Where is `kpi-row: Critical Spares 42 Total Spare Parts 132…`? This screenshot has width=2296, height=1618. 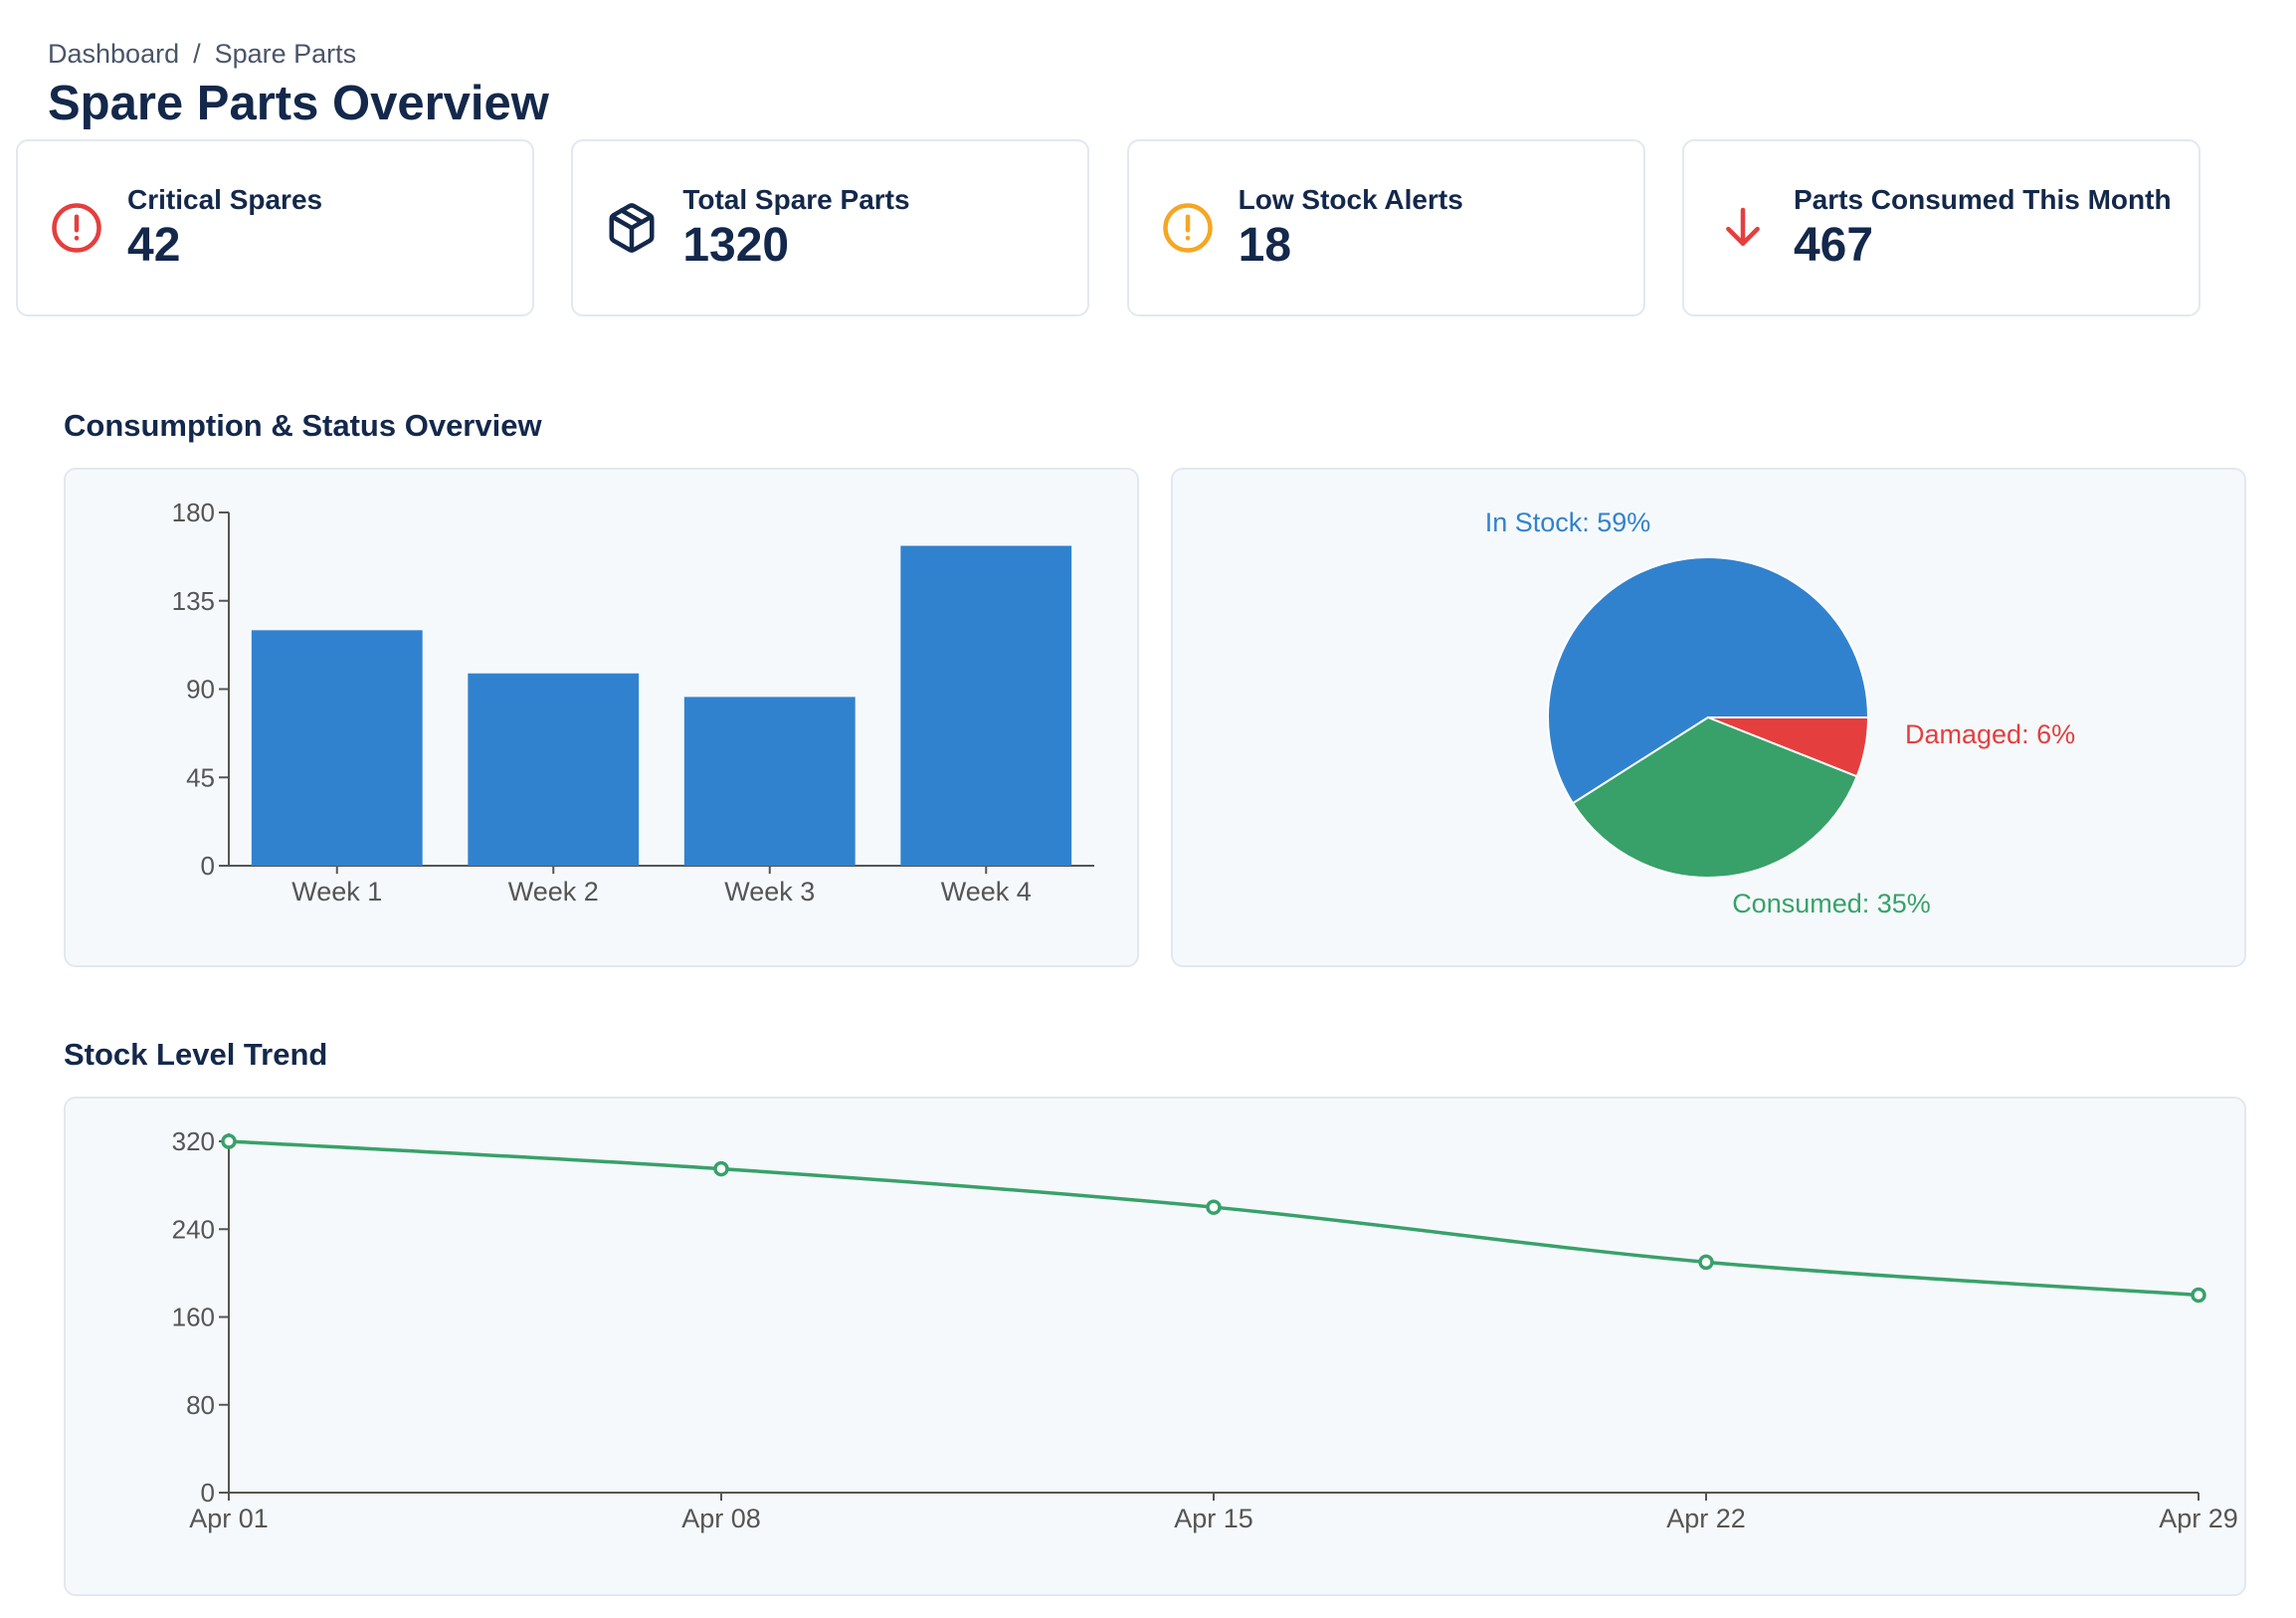 kpi-row: Critical Spares 42 Total Spare Parts 132… is located at coordinates (1108, 227).